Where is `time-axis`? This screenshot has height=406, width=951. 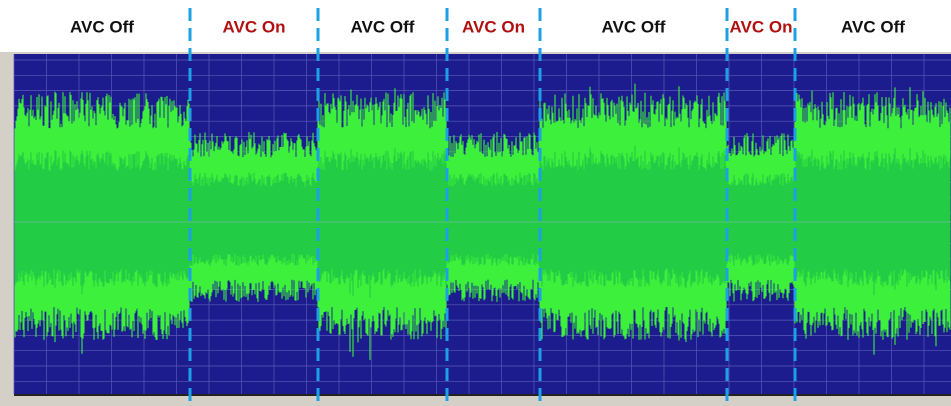 time-axis is located at coordinates (475, 400).